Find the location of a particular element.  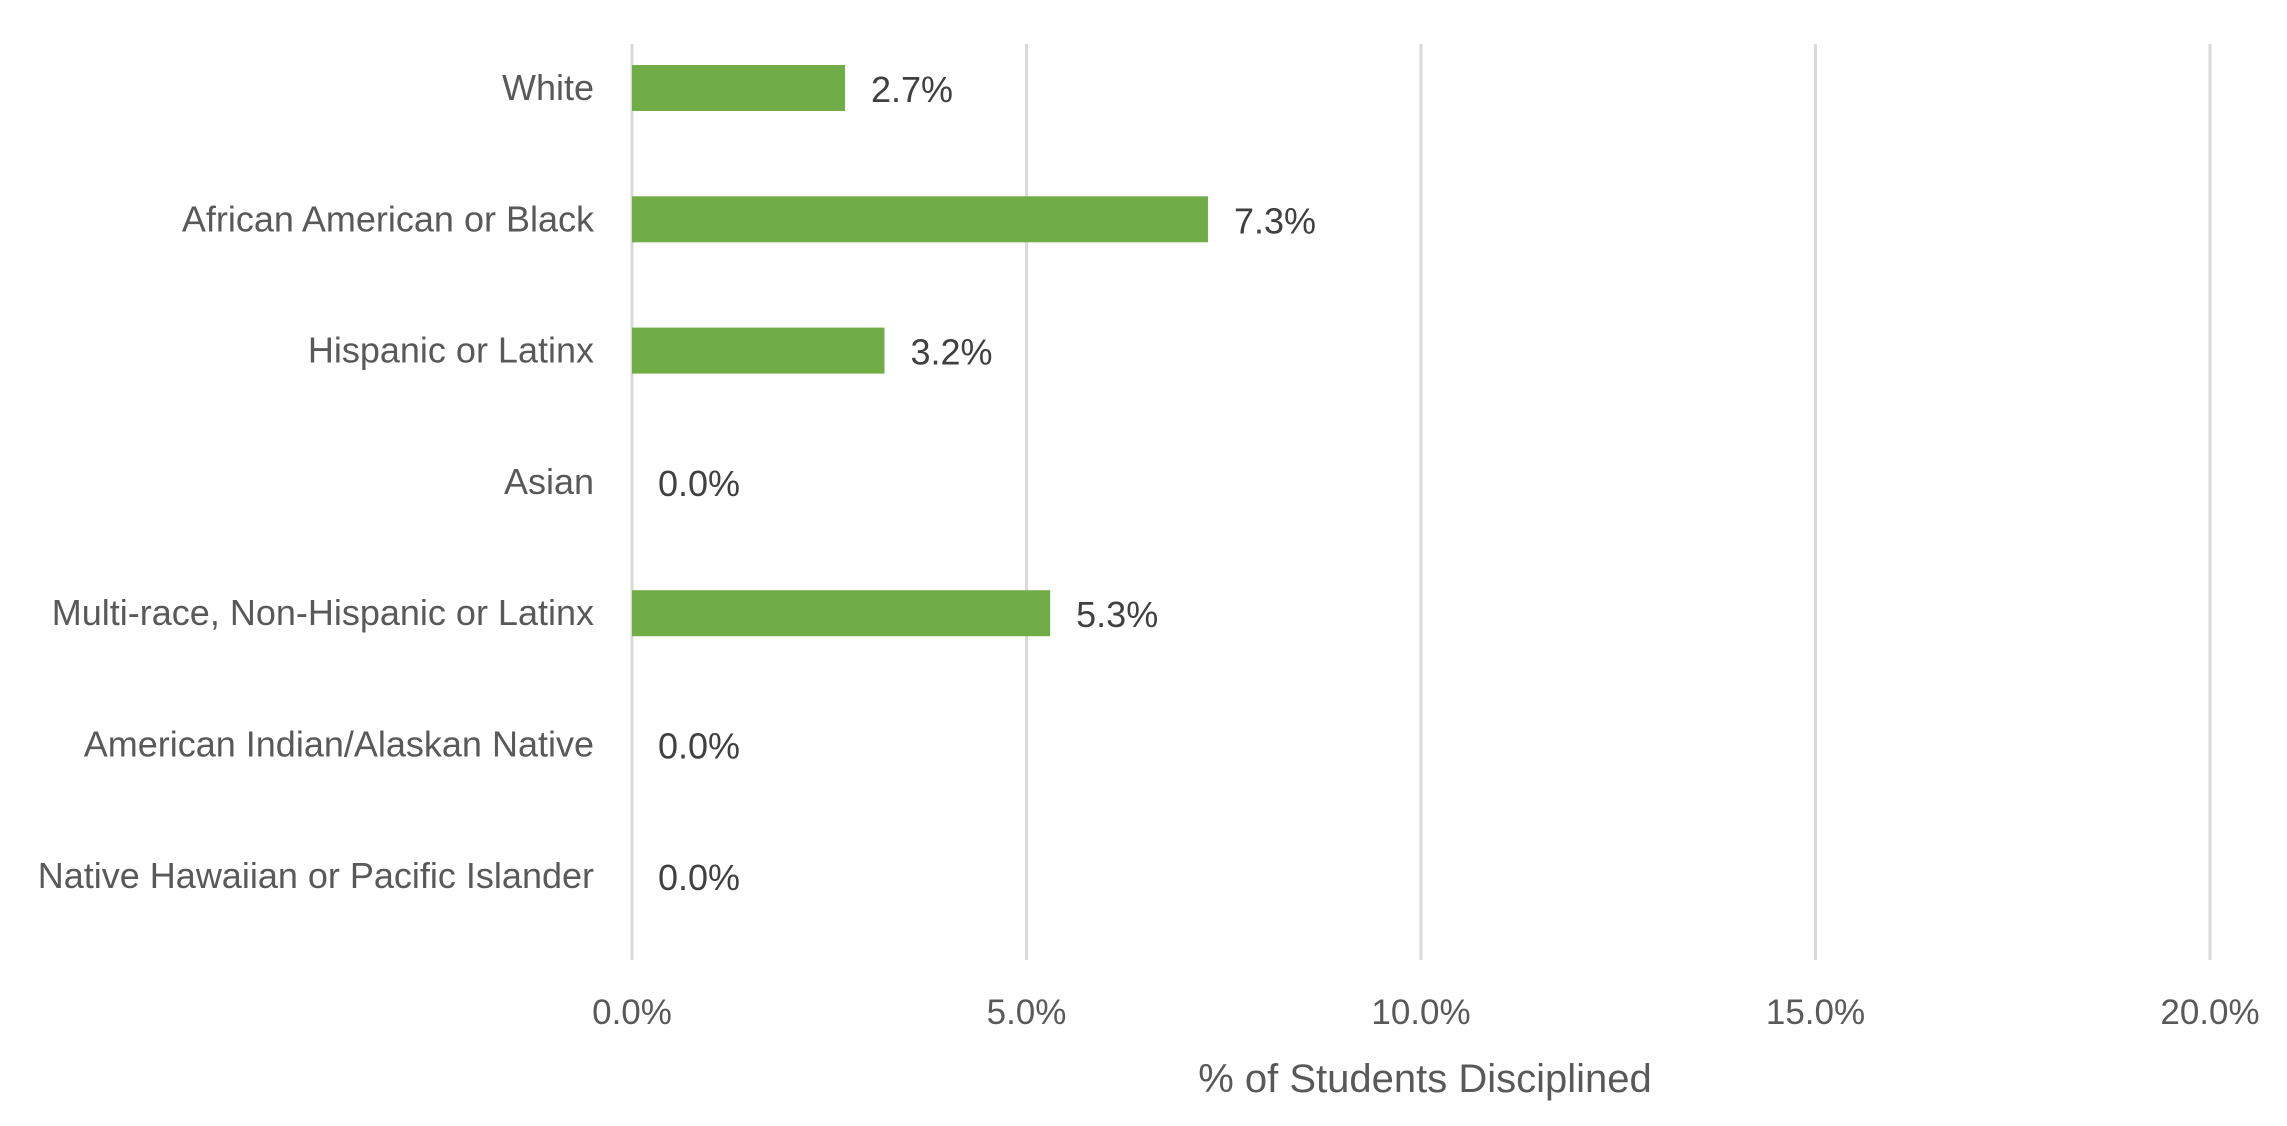

bars is located at coordinates (920, 351).